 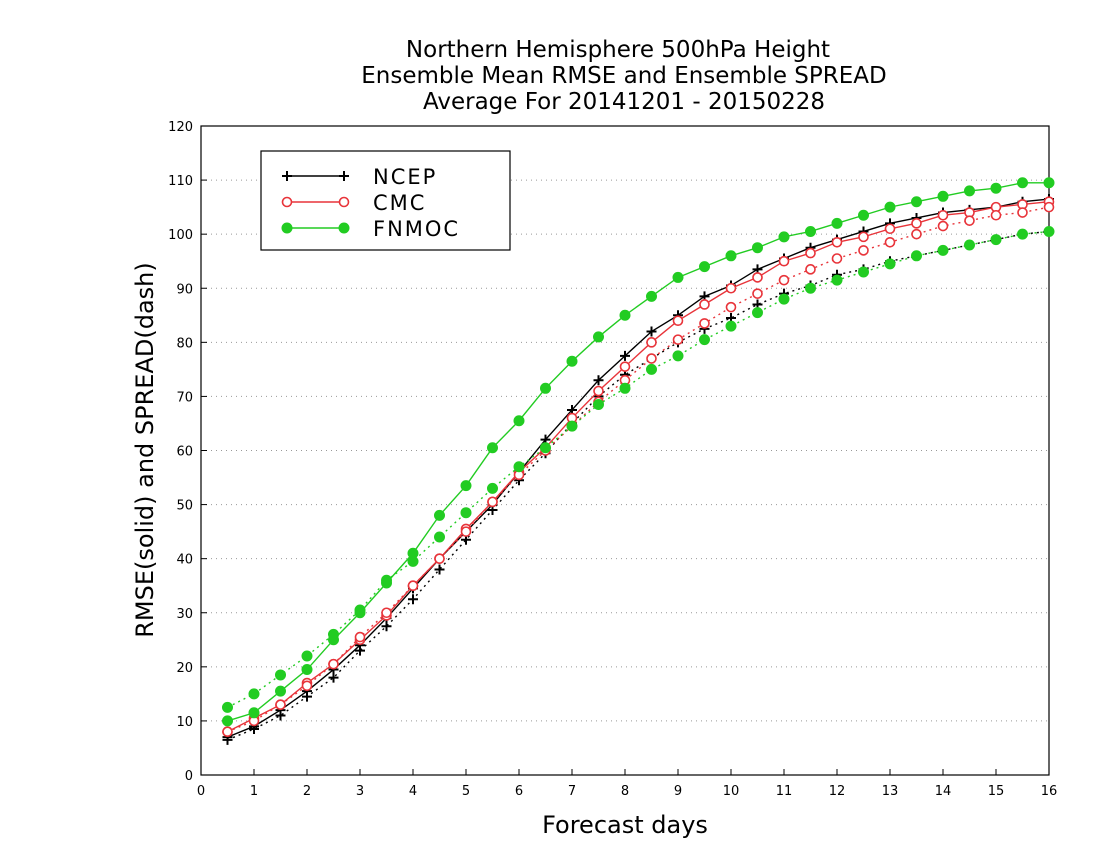 I want to click on y-tick-label: 90, so click(x=184, y=289).